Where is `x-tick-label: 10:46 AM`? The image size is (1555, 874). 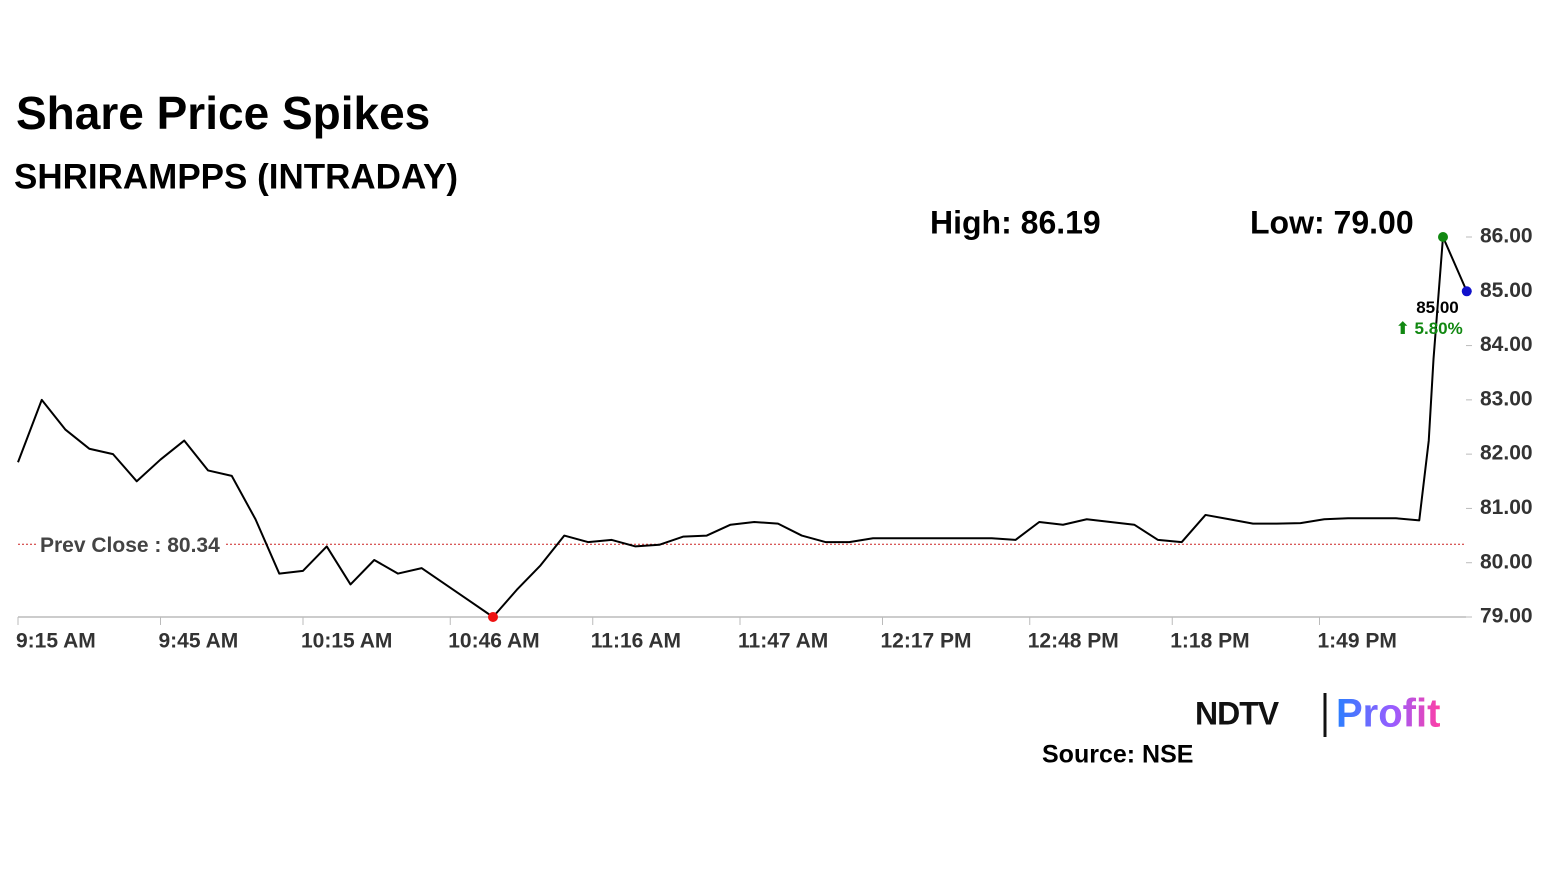 x-tick-label: 10:46 AM is located at coordinates (493, 641).